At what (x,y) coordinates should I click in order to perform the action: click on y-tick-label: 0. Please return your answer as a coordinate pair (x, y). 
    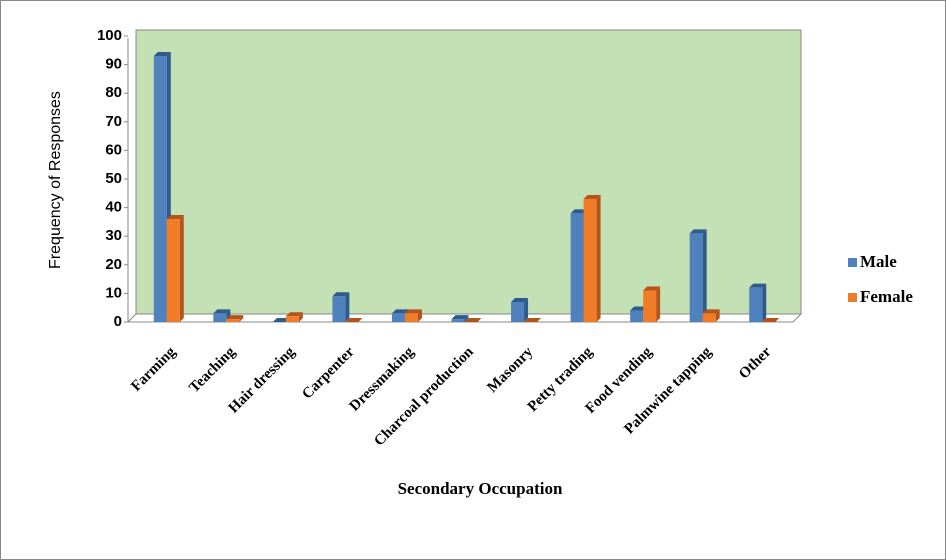
    Looking at the image, I should click on (118, 321).